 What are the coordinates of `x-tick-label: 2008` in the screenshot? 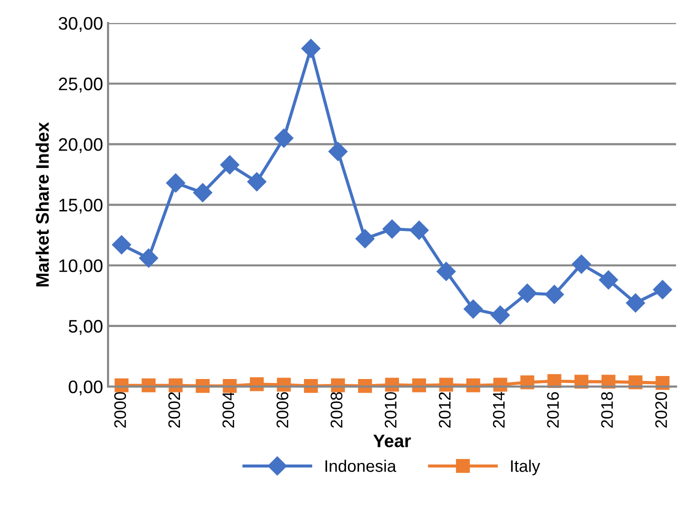 It's located at (336, 410).